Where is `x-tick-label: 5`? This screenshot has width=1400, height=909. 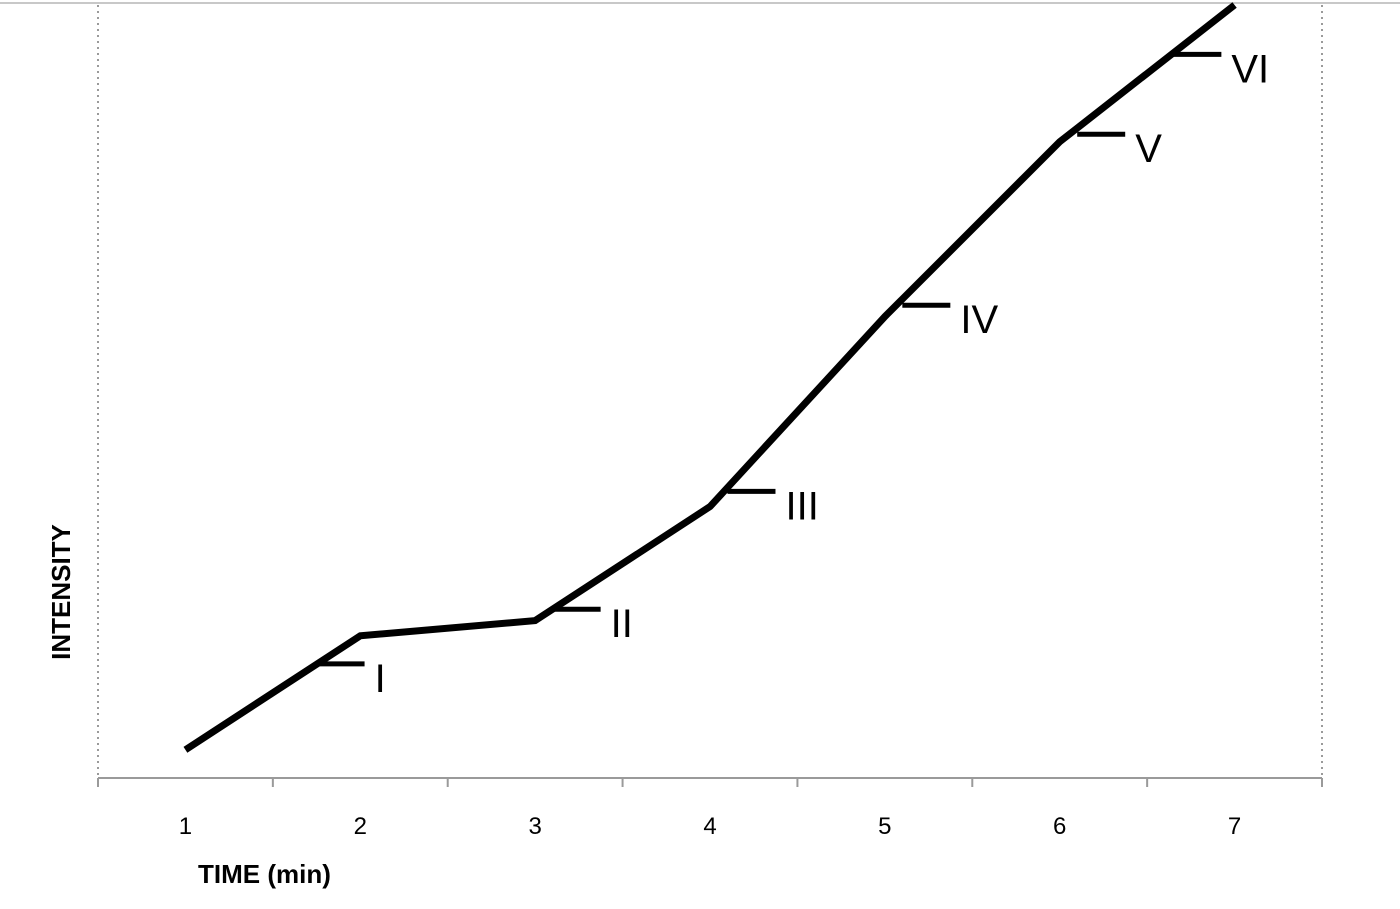
x-tick-label: 5 is located at coordinates (884, 826).